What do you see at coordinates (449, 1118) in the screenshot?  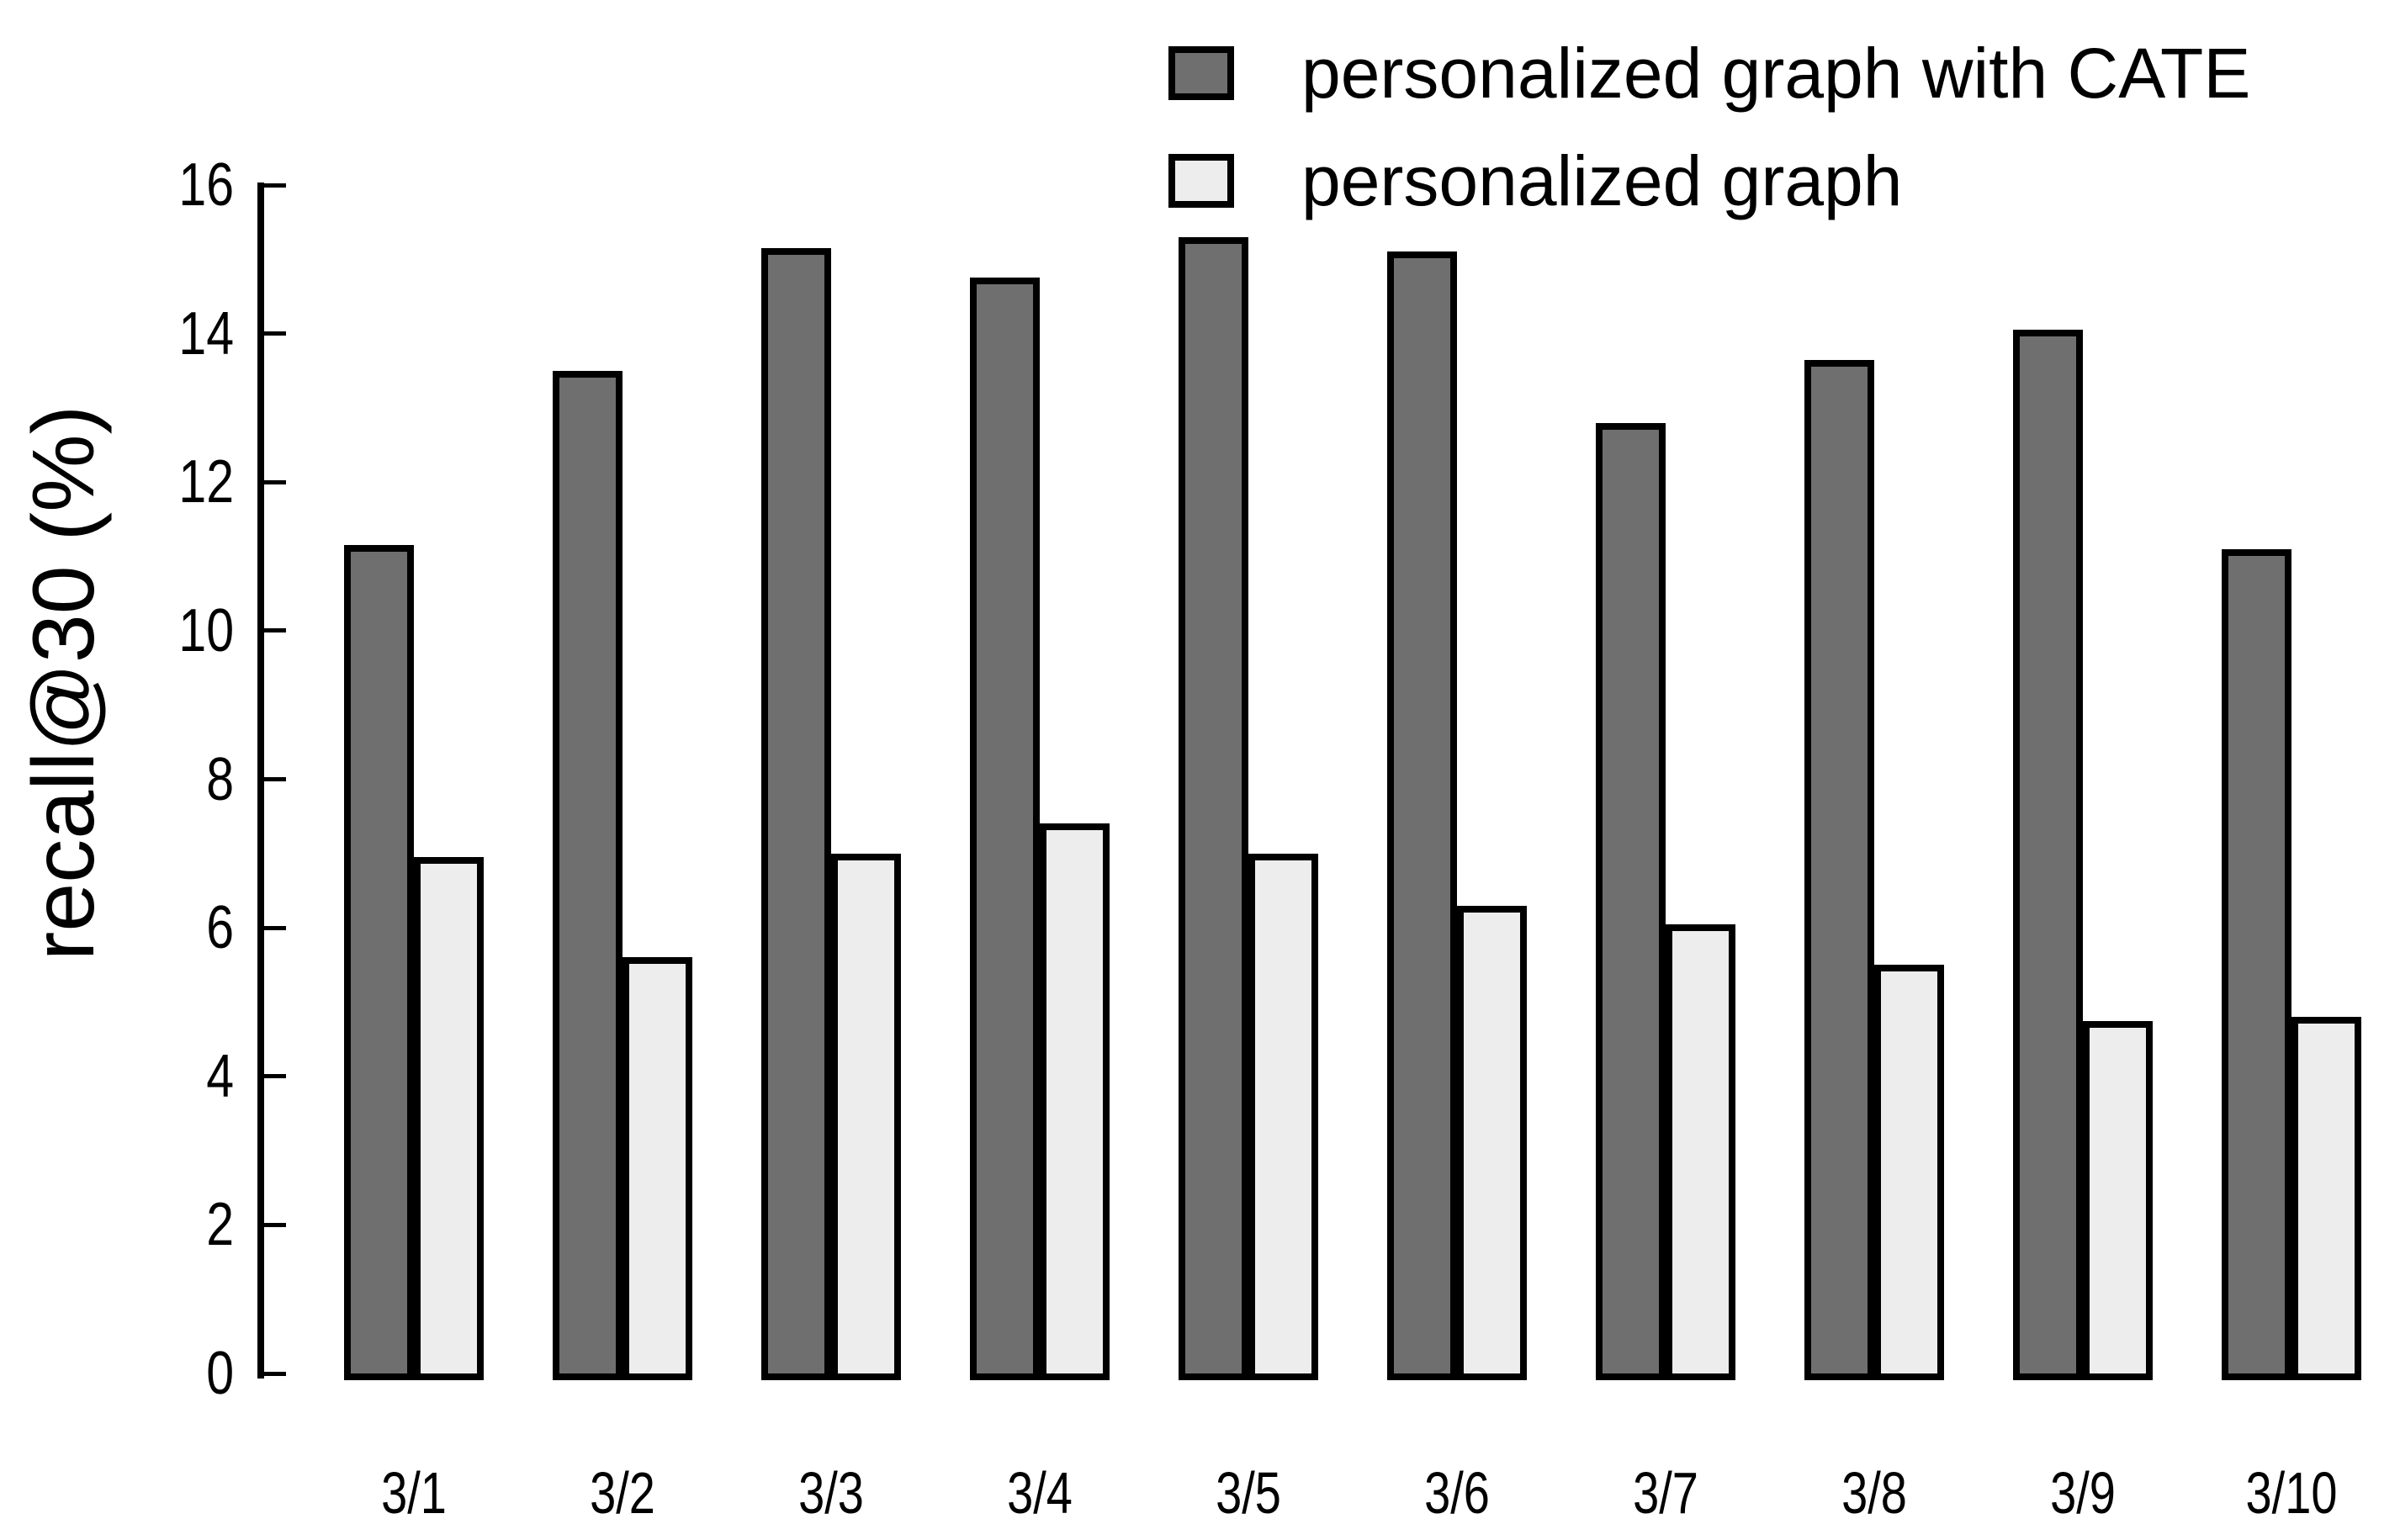 I see `bar-plain-3/1` at bounding box center [449, 1118].